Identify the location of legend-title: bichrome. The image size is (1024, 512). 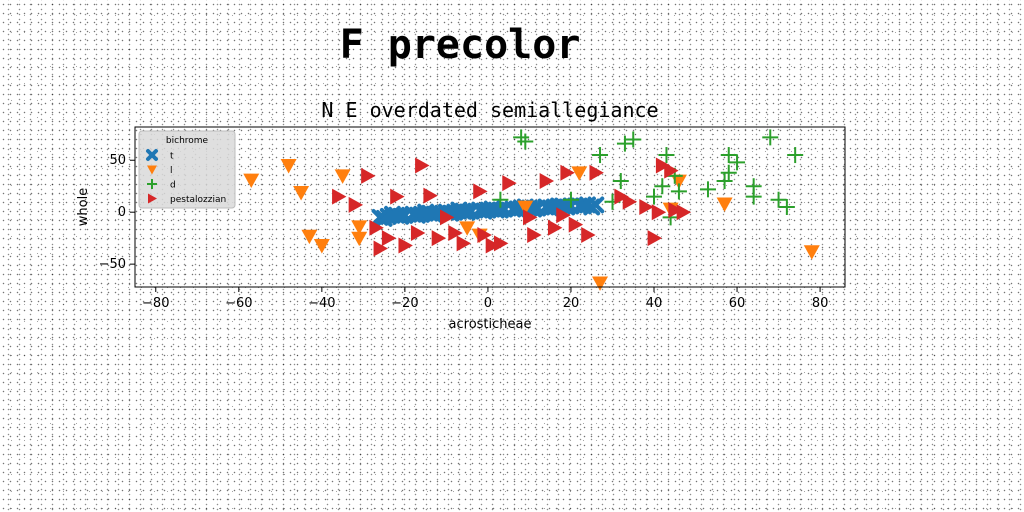
(187, 141).